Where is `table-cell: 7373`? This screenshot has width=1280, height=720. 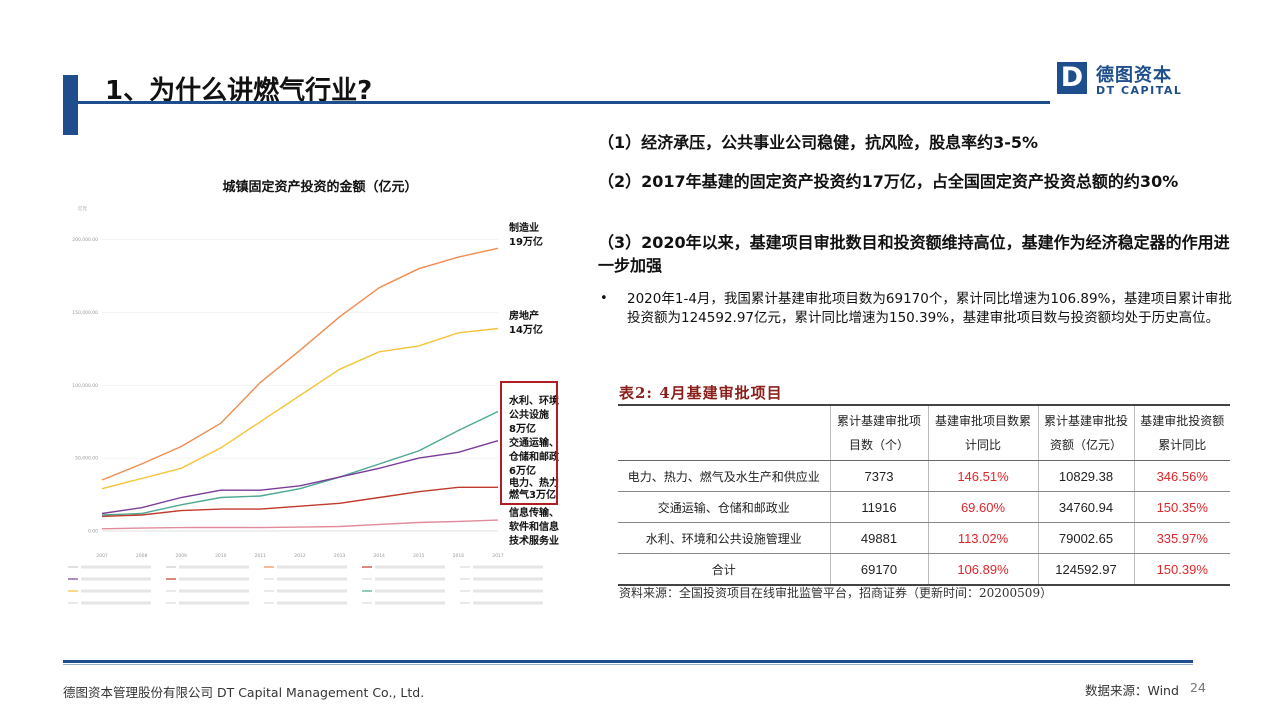 table-cell: 7373 is located at coordinates (879, 476).